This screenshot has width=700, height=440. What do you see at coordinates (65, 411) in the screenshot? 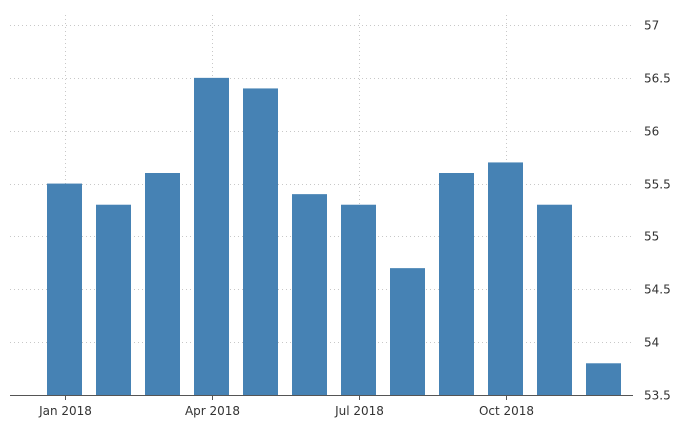
I see `x-tick-label: Jan 2018` at bounding box center [65, 411].